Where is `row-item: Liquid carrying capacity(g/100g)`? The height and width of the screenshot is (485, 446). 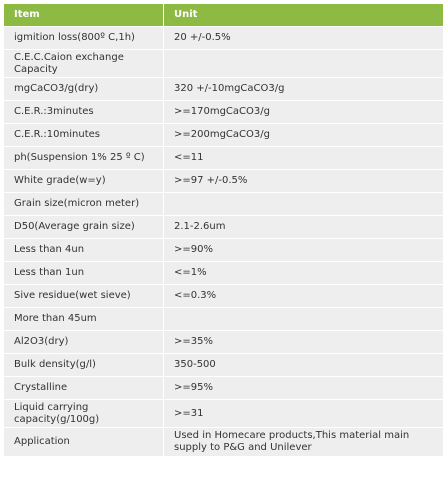
row-item: Liquid carrying capacity(g/100g) is located at coordinates (83, 413).